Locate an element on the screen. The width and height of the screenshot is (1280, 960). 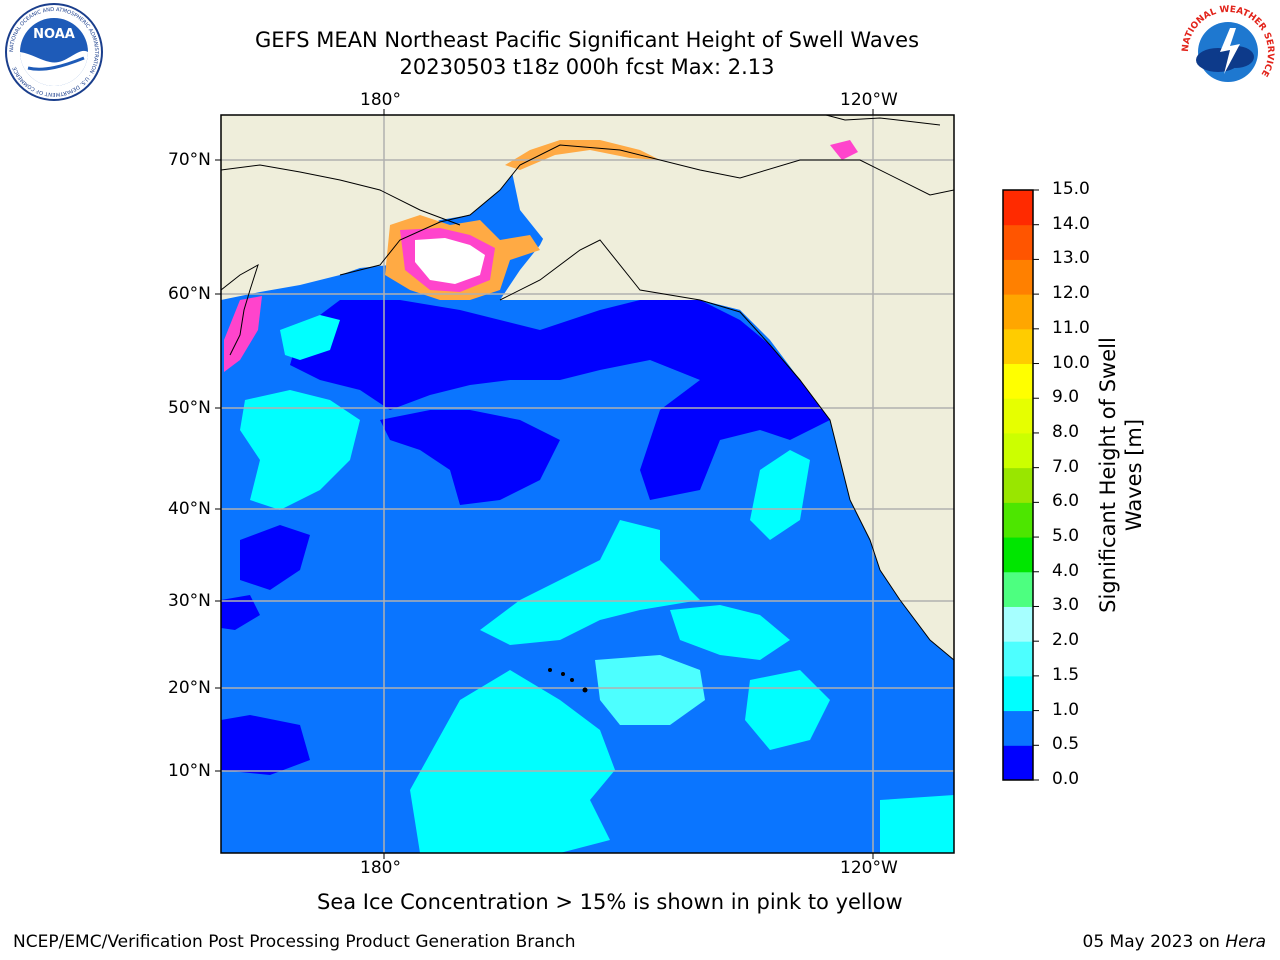
colorbar-tick-label: 9.0 is located at coordinates (1066, 397).